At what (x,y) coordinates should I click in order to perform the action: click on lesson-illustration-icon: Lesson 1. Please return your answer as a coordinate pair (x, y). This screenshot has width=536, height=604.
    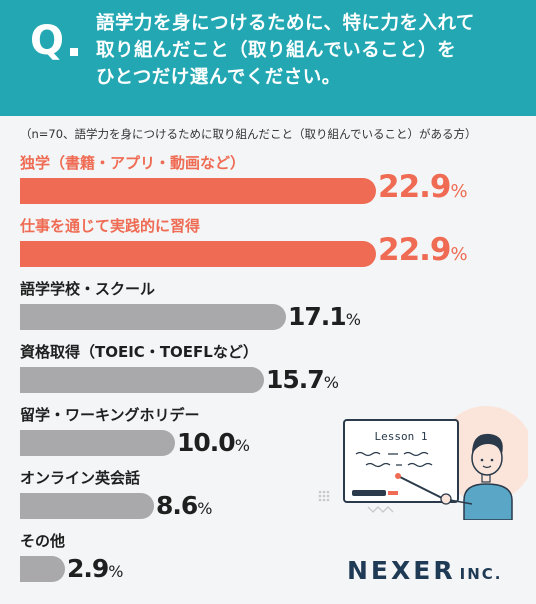
    Looking at the image, I should click on (423, 463).